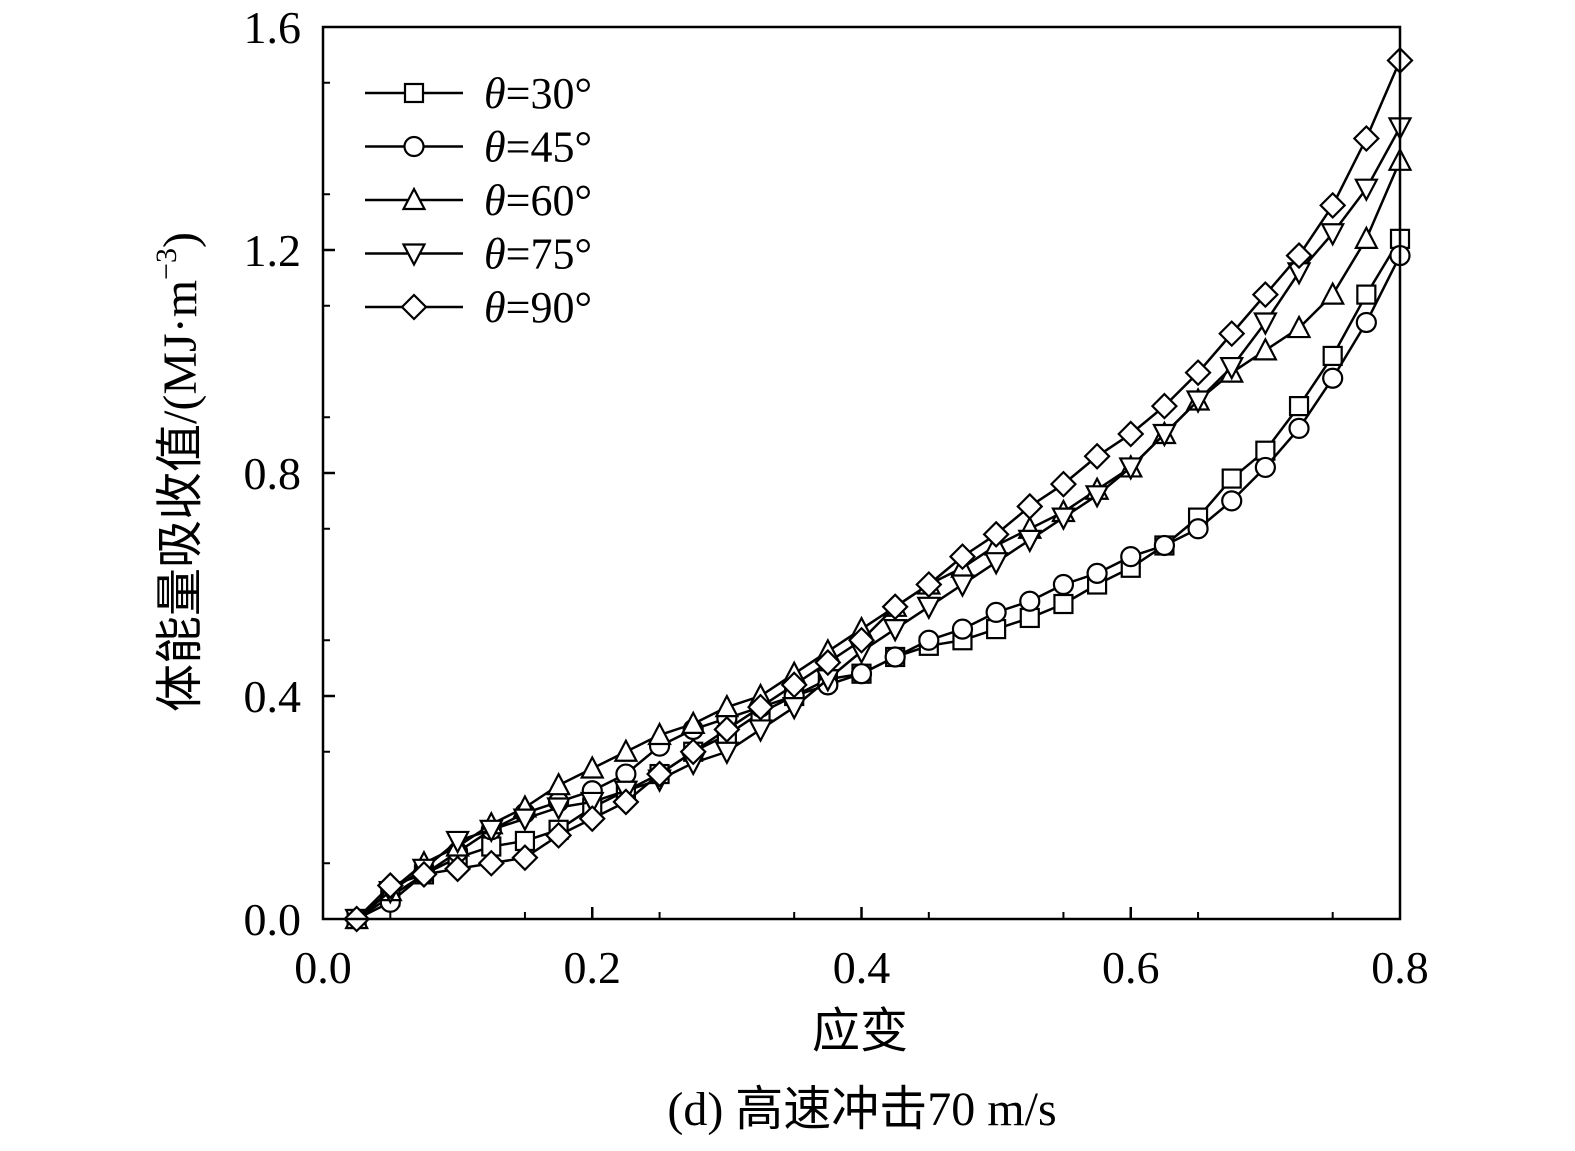  I want to click on y-tick-label: 0.8, so click(273, 473).